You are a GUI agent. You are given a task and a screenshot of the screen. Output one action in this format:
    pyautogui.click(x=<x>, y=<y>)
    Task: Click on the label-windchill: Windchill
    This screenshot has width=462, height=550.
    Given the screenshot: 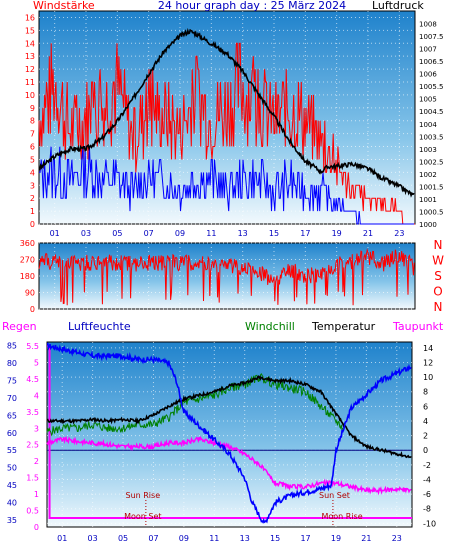 What is the action you would take?
    pyautogui.click(x=270, y=326)
    